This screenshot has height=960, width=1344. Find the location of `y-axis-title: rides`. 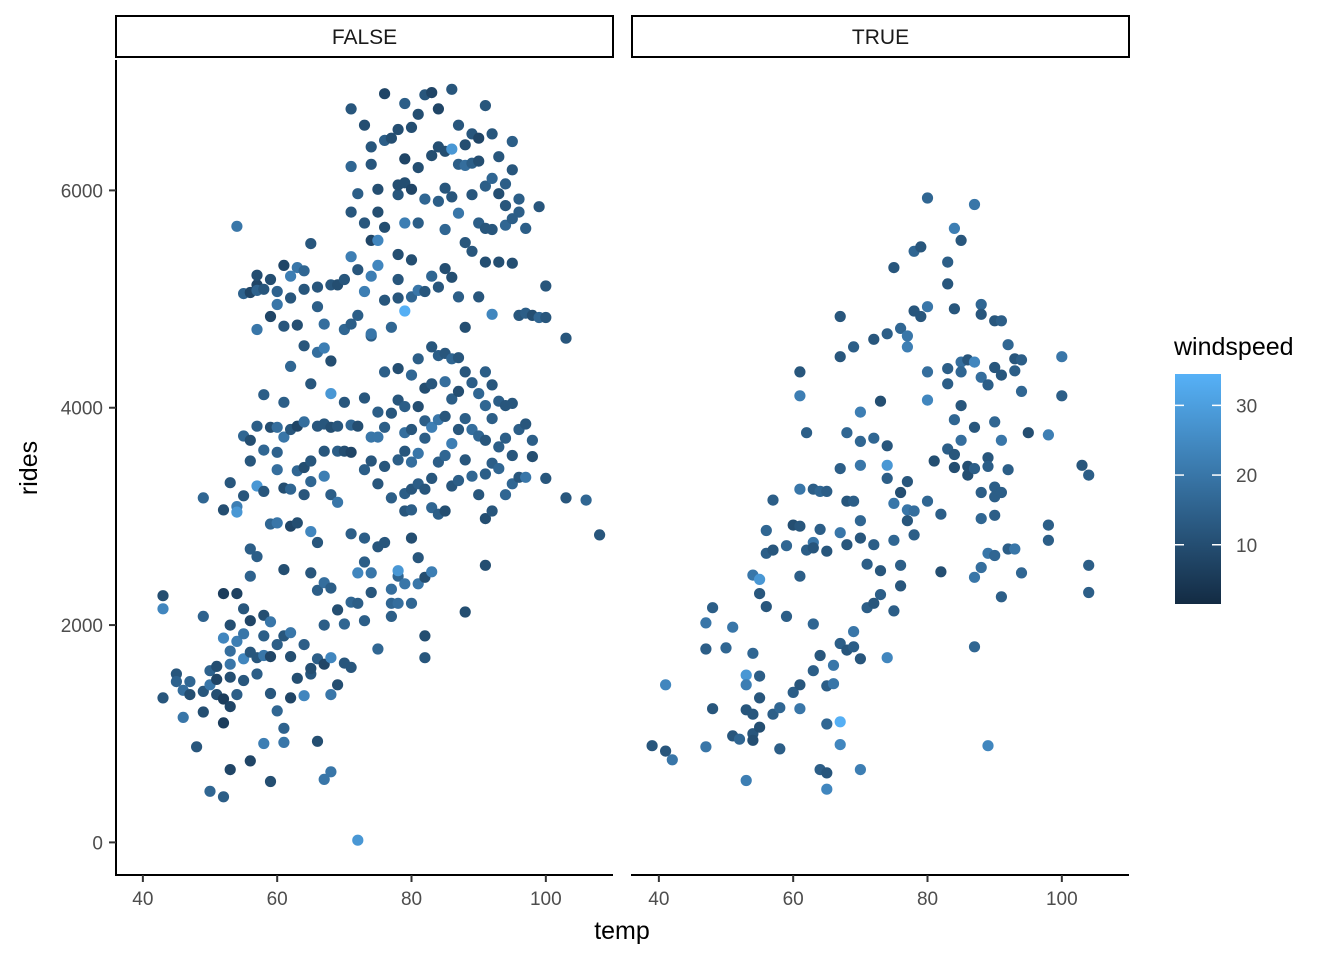

y-axis-title: rides is located at coordinates (29, 468).